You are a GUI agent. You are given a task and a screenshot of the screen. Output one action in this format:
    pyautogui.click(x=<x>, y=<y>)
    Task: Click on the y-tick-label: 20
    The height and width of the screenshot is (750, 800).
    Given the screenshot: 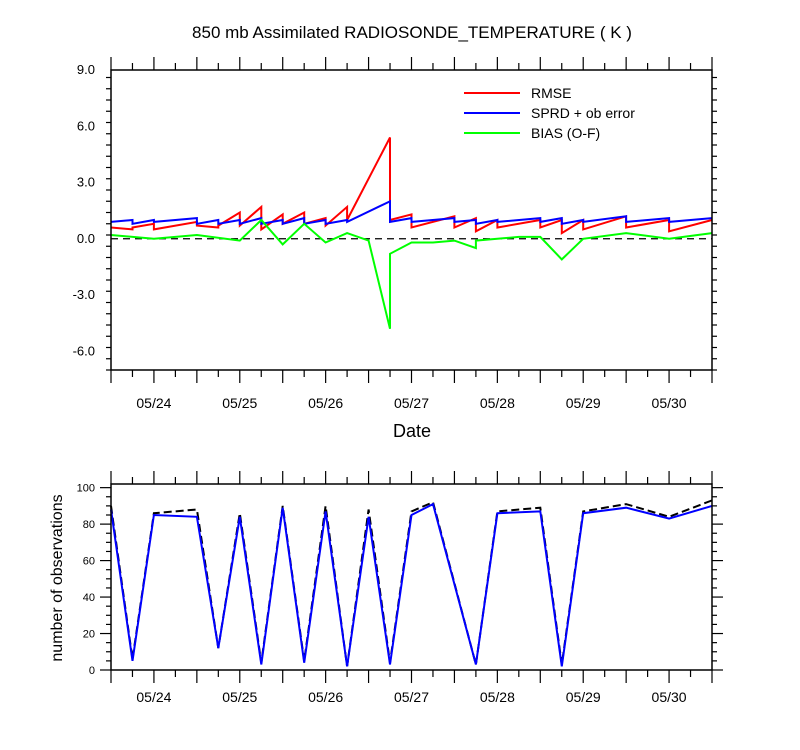 What is the action you would take?
    pyautogui.click(x=89, y=635)
    